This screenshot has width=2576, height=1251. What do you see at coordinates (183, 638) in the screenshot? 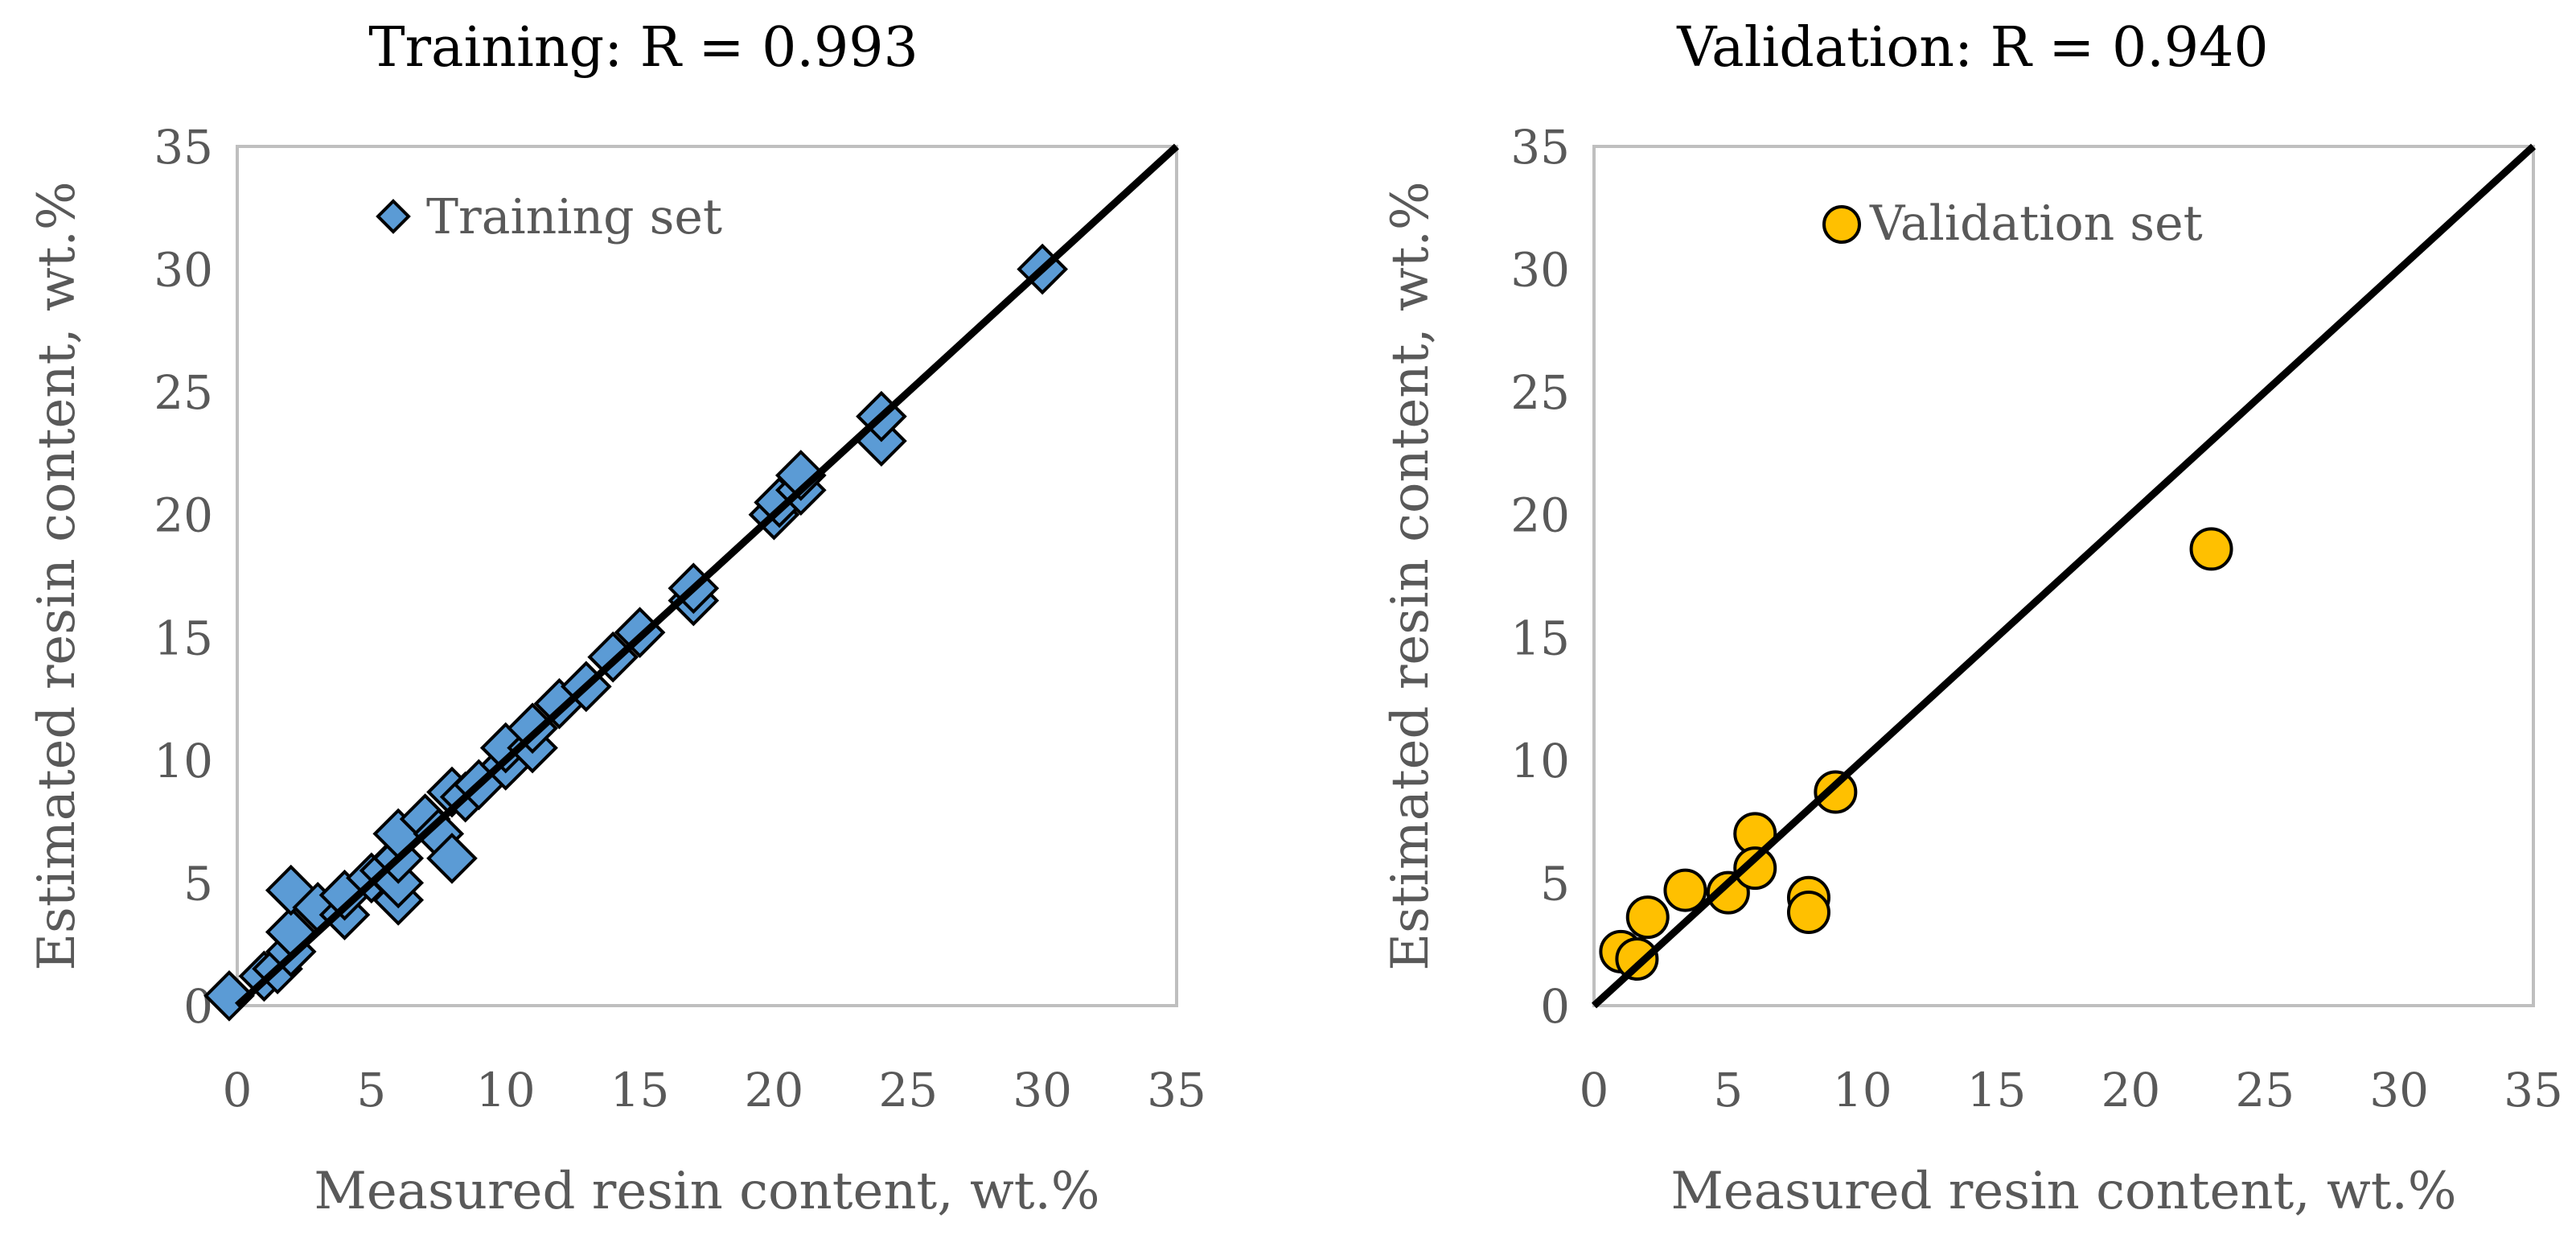
I see `training-y-tick-15: 15` at bounding box center [183, 638].